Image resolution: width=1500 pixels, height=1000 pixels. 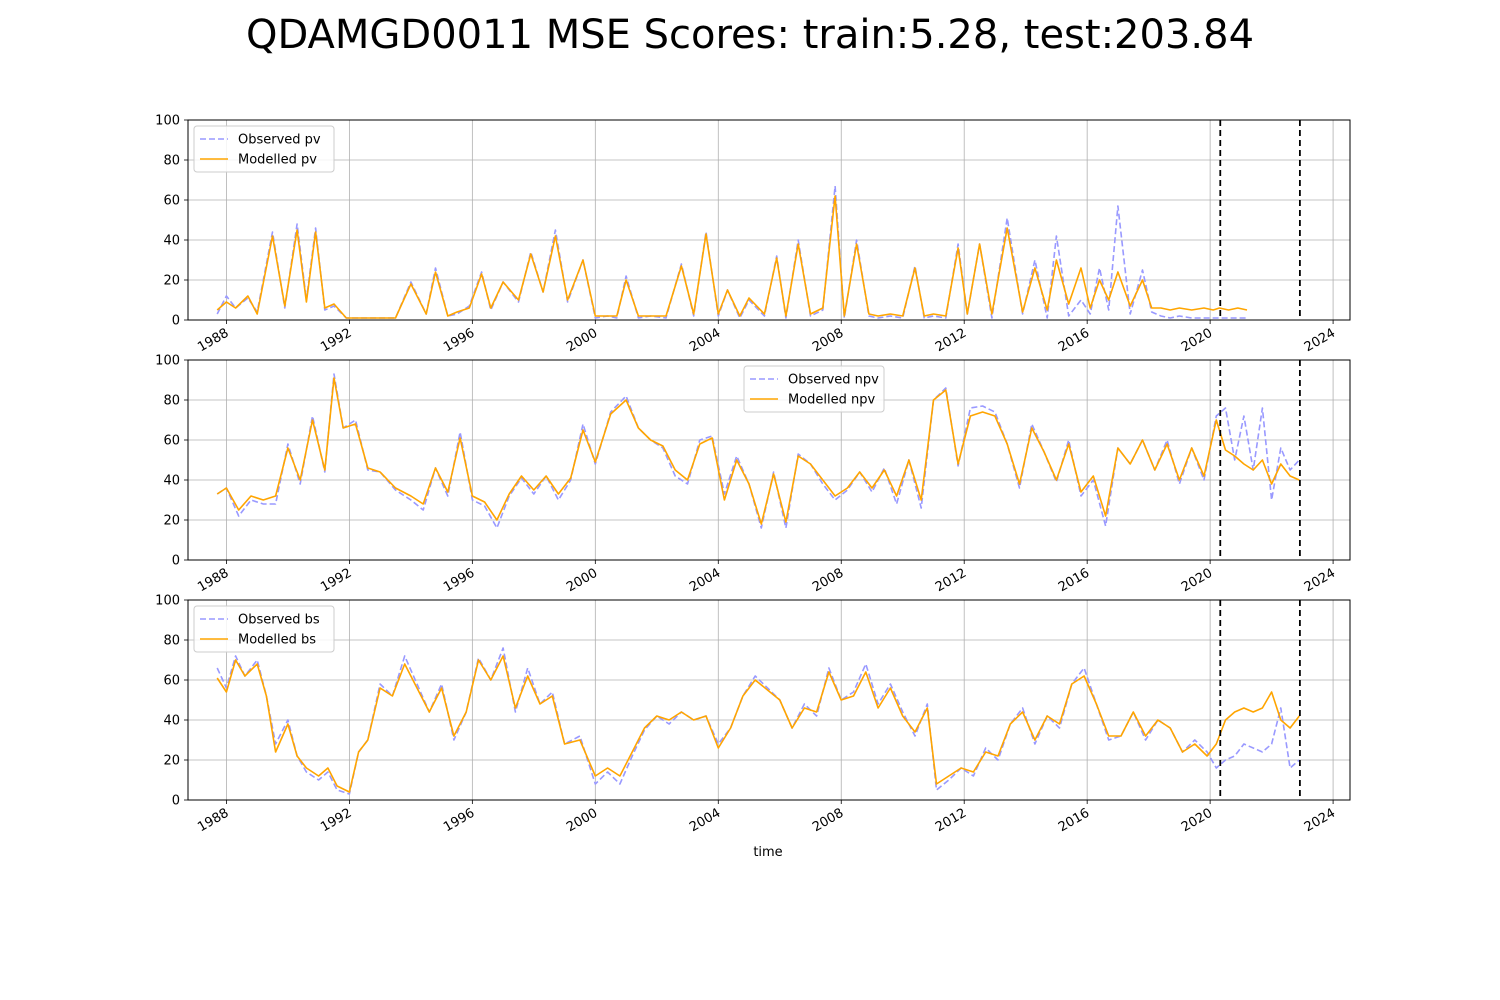 What do you see at coordinates (767, 852) in the screenshot?
I see `x-axis-label: time` at bounding box center [767, 852].